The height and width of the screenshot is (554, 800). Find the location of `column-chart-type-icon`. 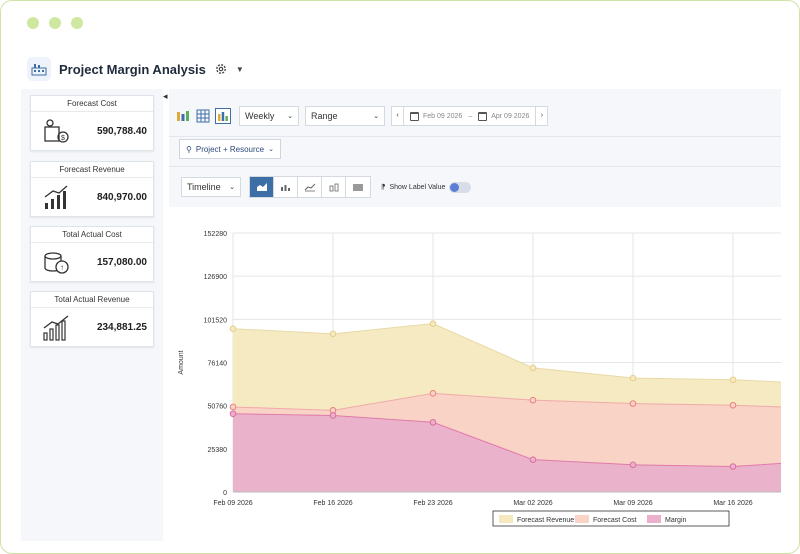

column-chart-type-icon is located at coordinates (358, 187).